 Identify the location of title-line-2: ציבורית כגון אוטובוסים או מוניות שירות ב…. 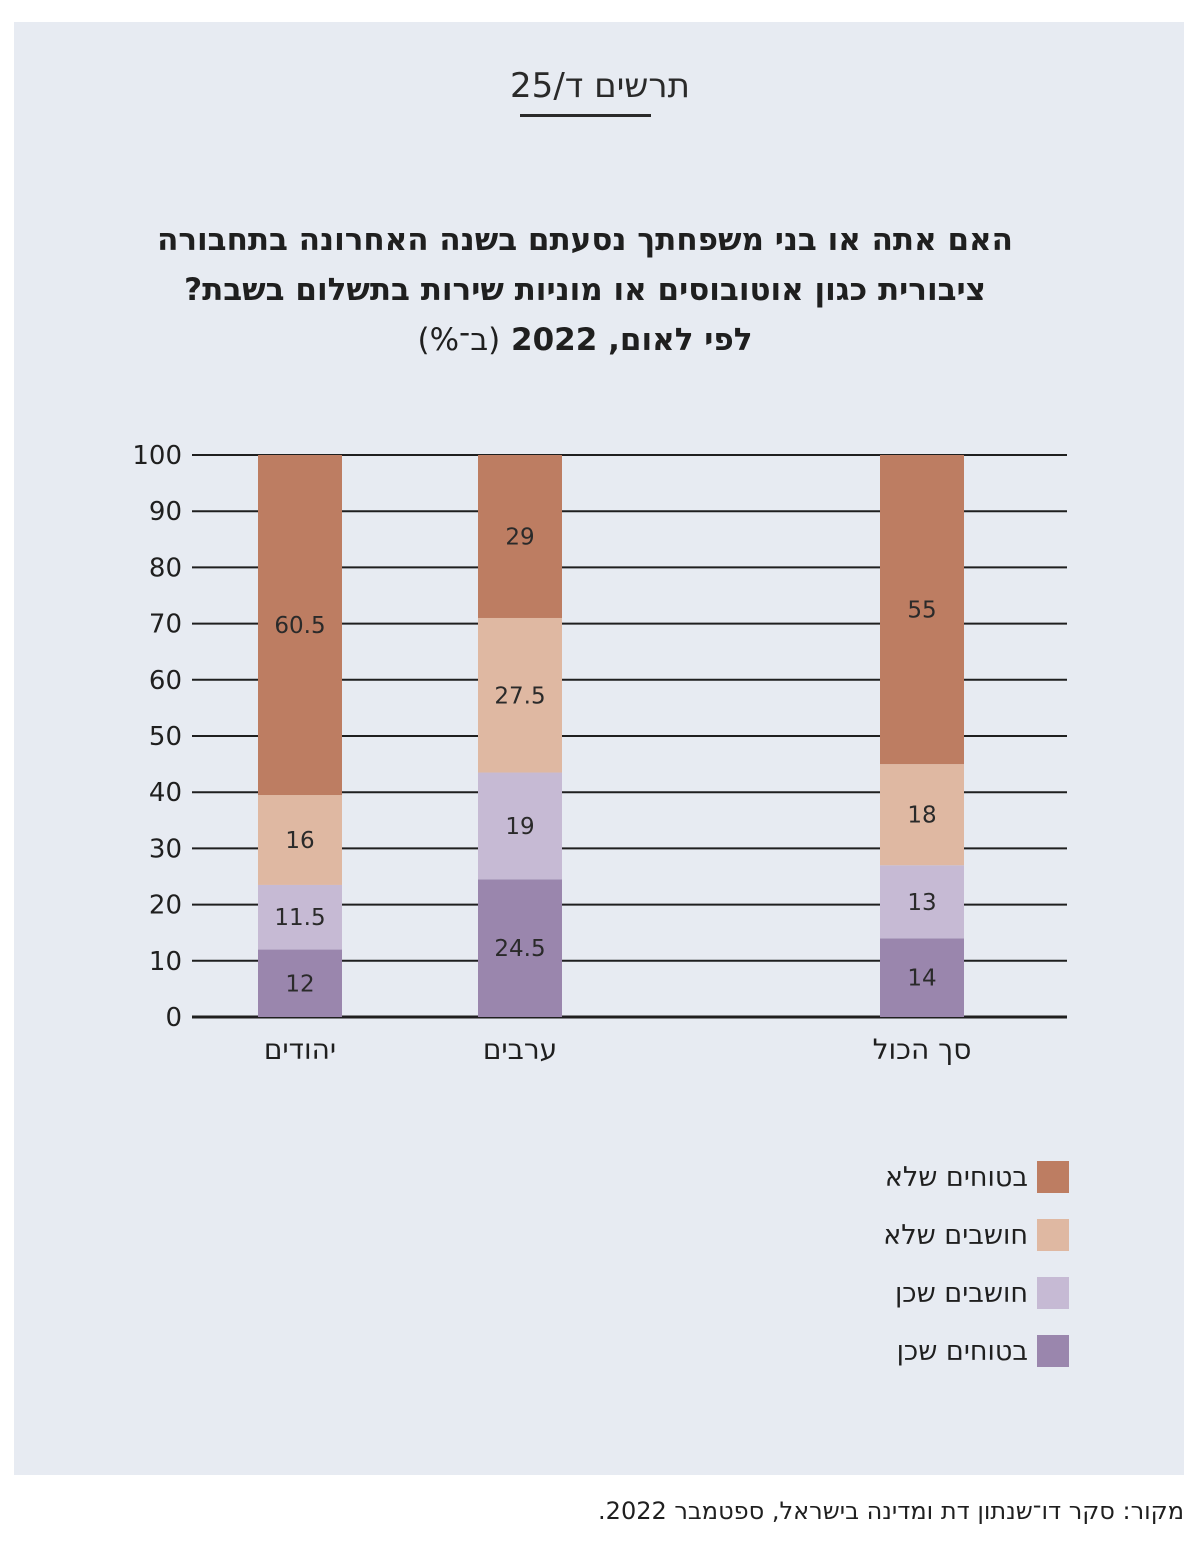
(585, 290).